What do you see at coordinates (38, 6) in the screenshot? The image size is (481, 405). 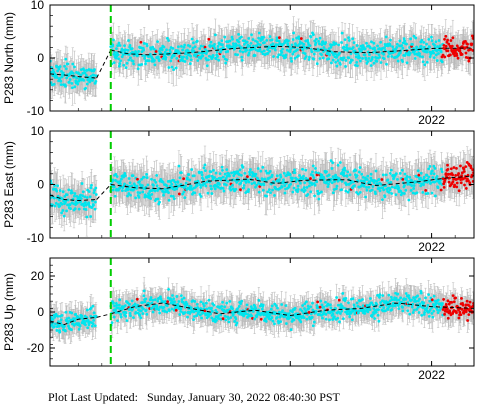 I see `y-tick-label: 10` at bounding box center [38, 6].